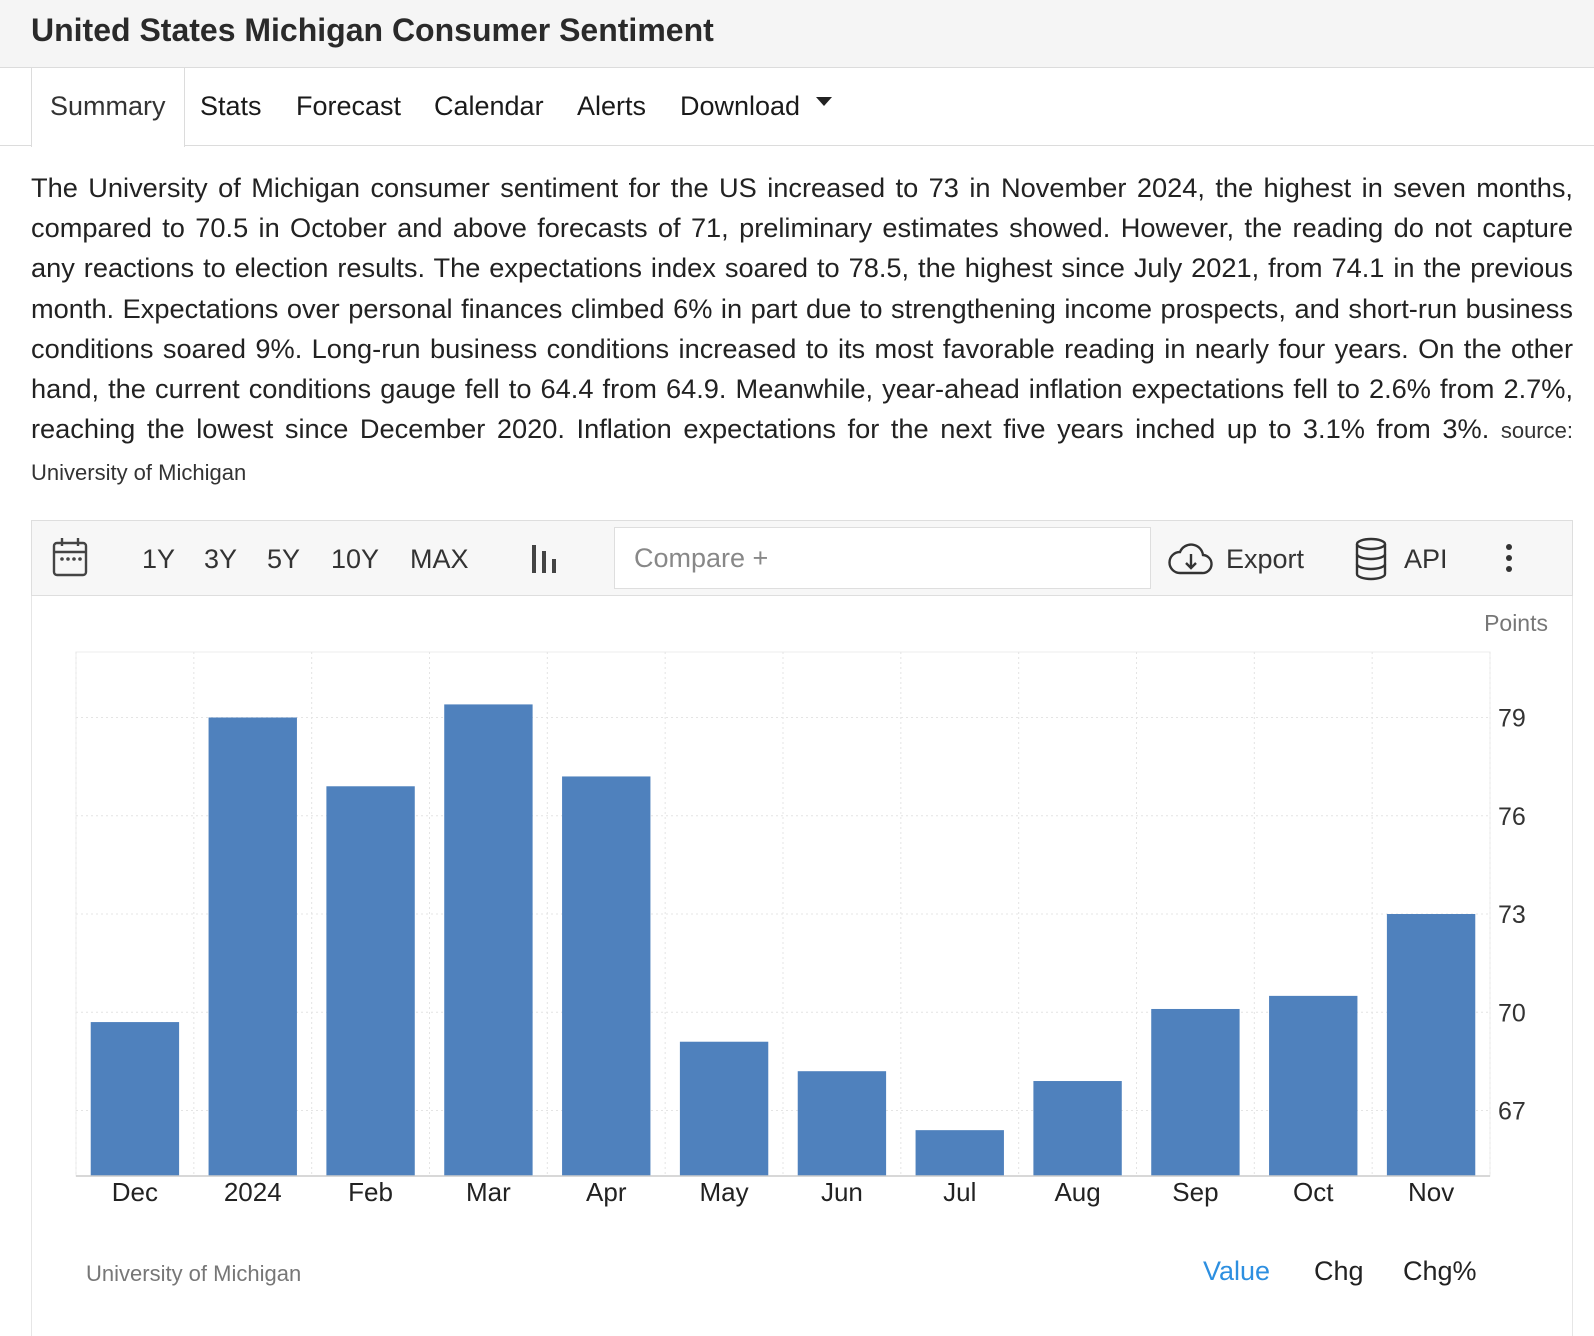  What do you see at coordinates (1440, 1271) in the screenshot?
I see `view-chg-percent-button: Chg%` at bounding box center [1440, 1271].